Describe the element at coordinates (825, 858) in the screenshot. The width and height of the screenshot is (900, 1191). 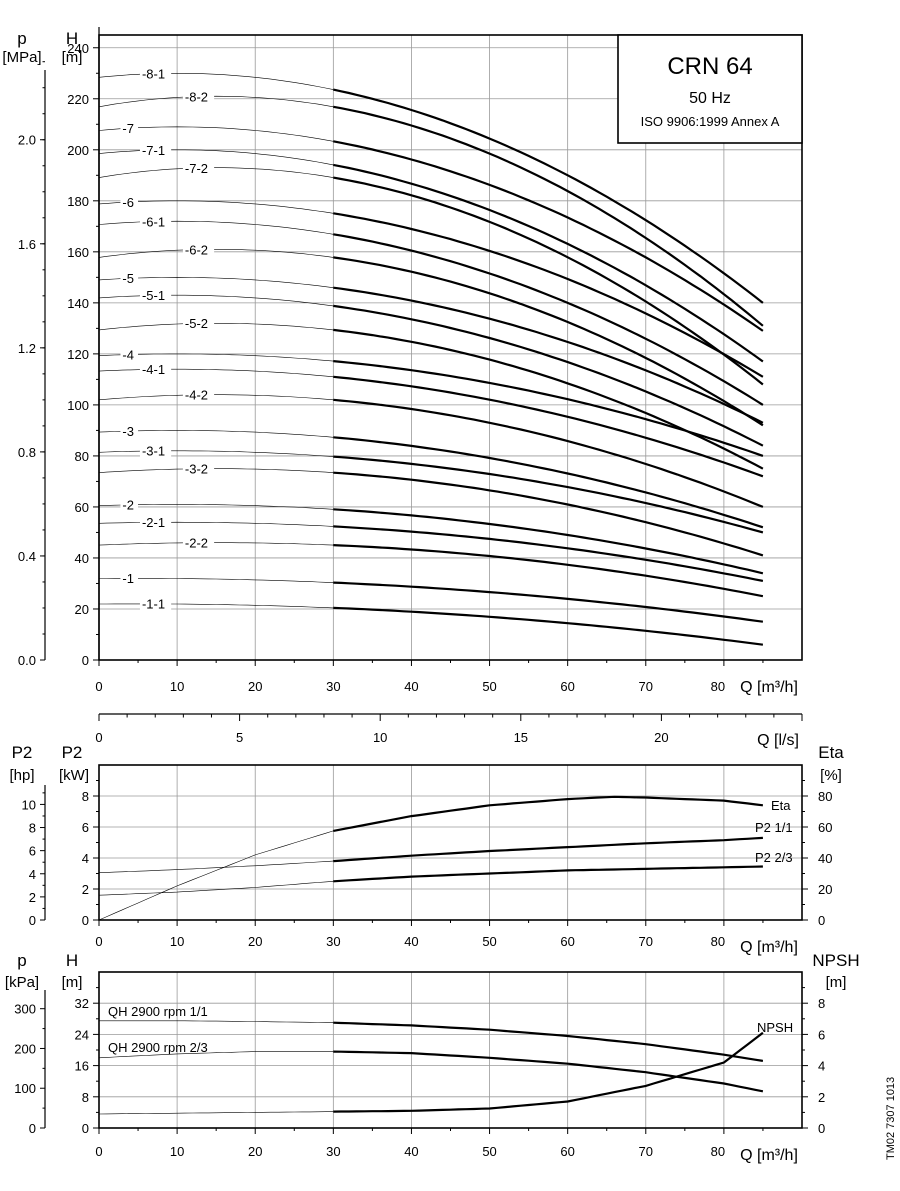
I see `power-eta-tick-label: 40` at that location.